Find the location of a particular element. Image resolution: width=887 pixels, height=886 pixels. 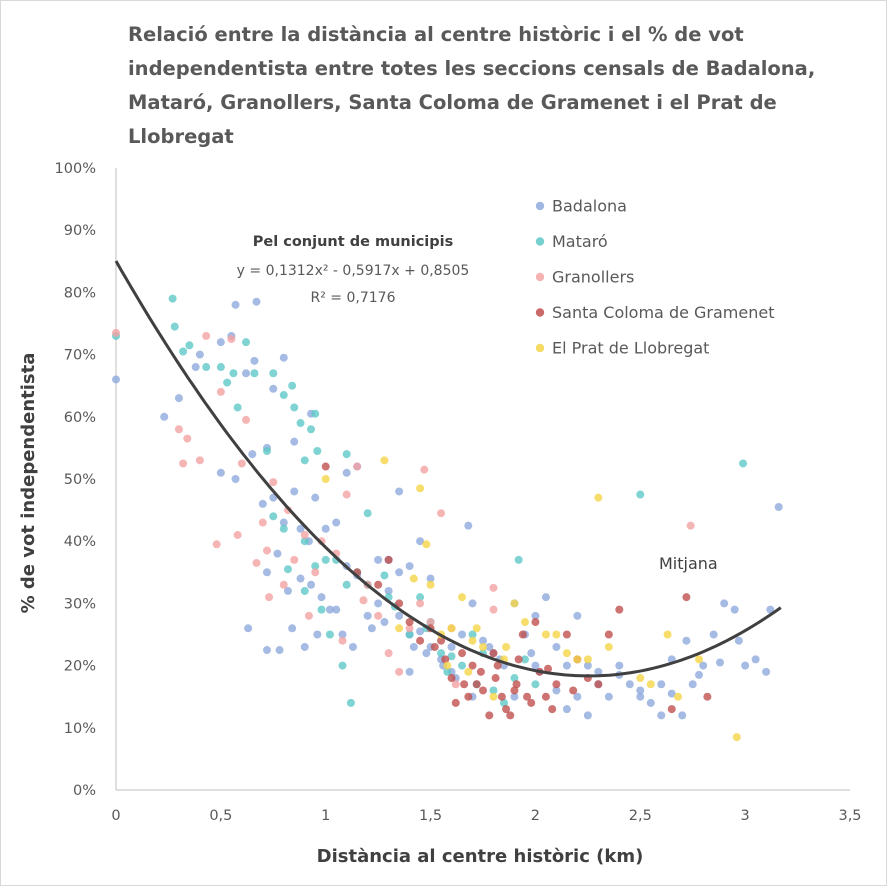

x-tick-label: 2,5 is located at coordinates (640, 816).